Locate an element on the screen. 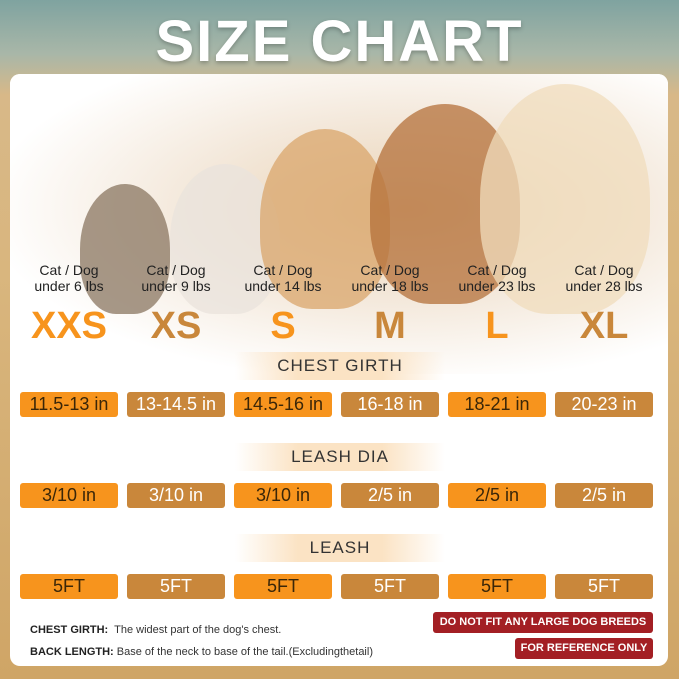  reference-only-badge: FOR REFERENCE ONLY is located at coordinates (584, 648).